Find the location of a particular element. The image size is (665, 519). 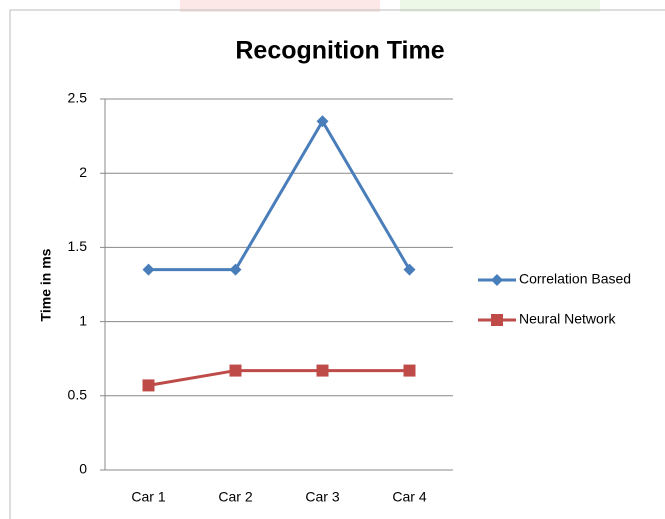

legend-label: Correlation Based is located at coordinates (575, 279).